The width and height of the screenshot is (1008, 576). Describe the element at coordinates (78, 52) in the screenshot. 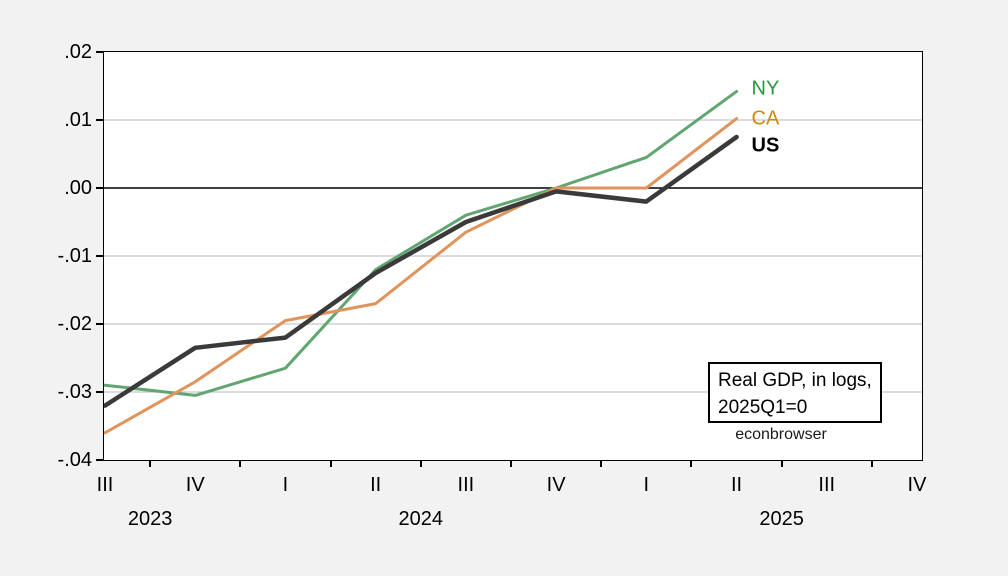

I see `y-axis-tick-label: .02` at that location.